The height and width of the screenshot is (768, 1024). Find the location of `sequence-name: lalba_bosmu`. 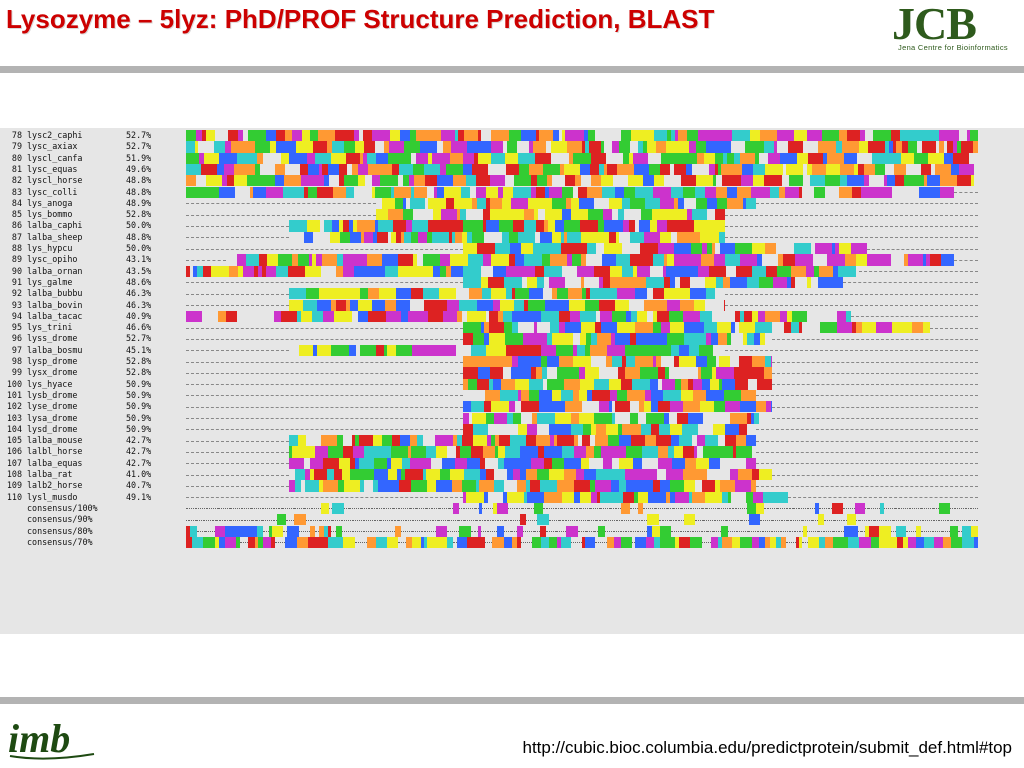

sequence-name: lalba_bosmu is located at coordinates (55, 349).